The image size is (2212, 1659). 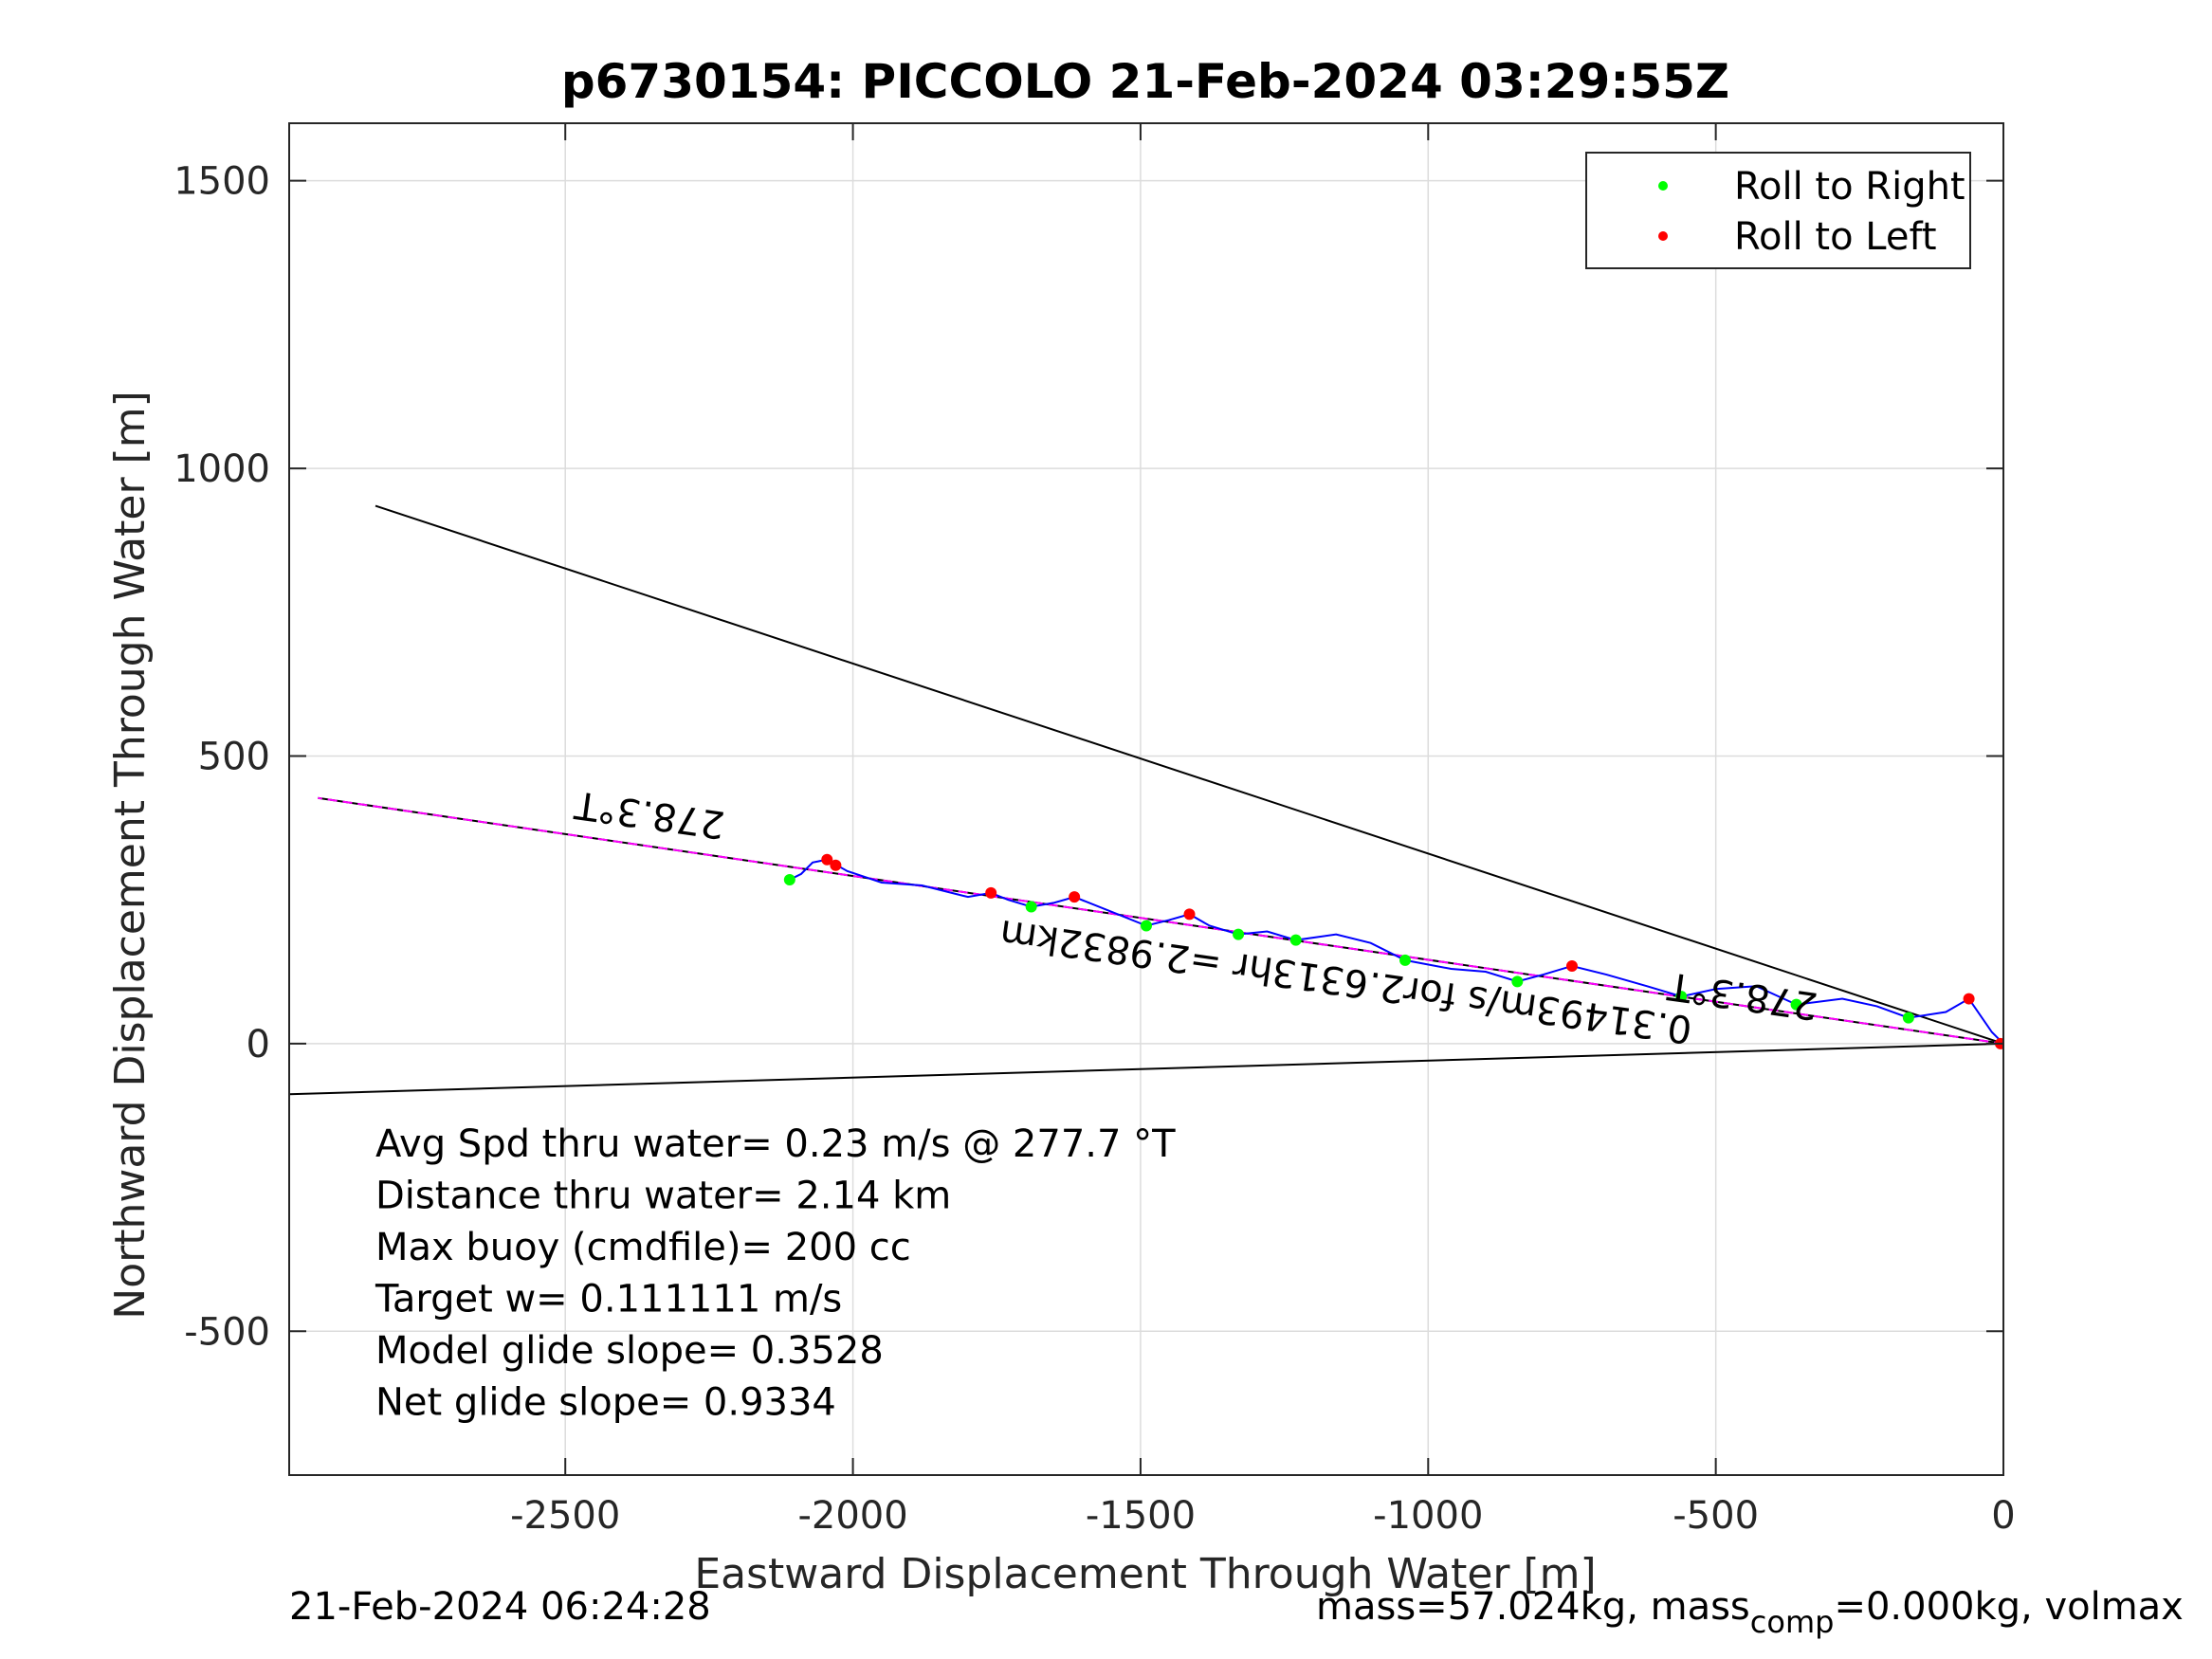 I want to click on chart-title: p6730154: PICCOLO 21-Feb-2024 03:29:55Z, so click(x=1145, y=81).